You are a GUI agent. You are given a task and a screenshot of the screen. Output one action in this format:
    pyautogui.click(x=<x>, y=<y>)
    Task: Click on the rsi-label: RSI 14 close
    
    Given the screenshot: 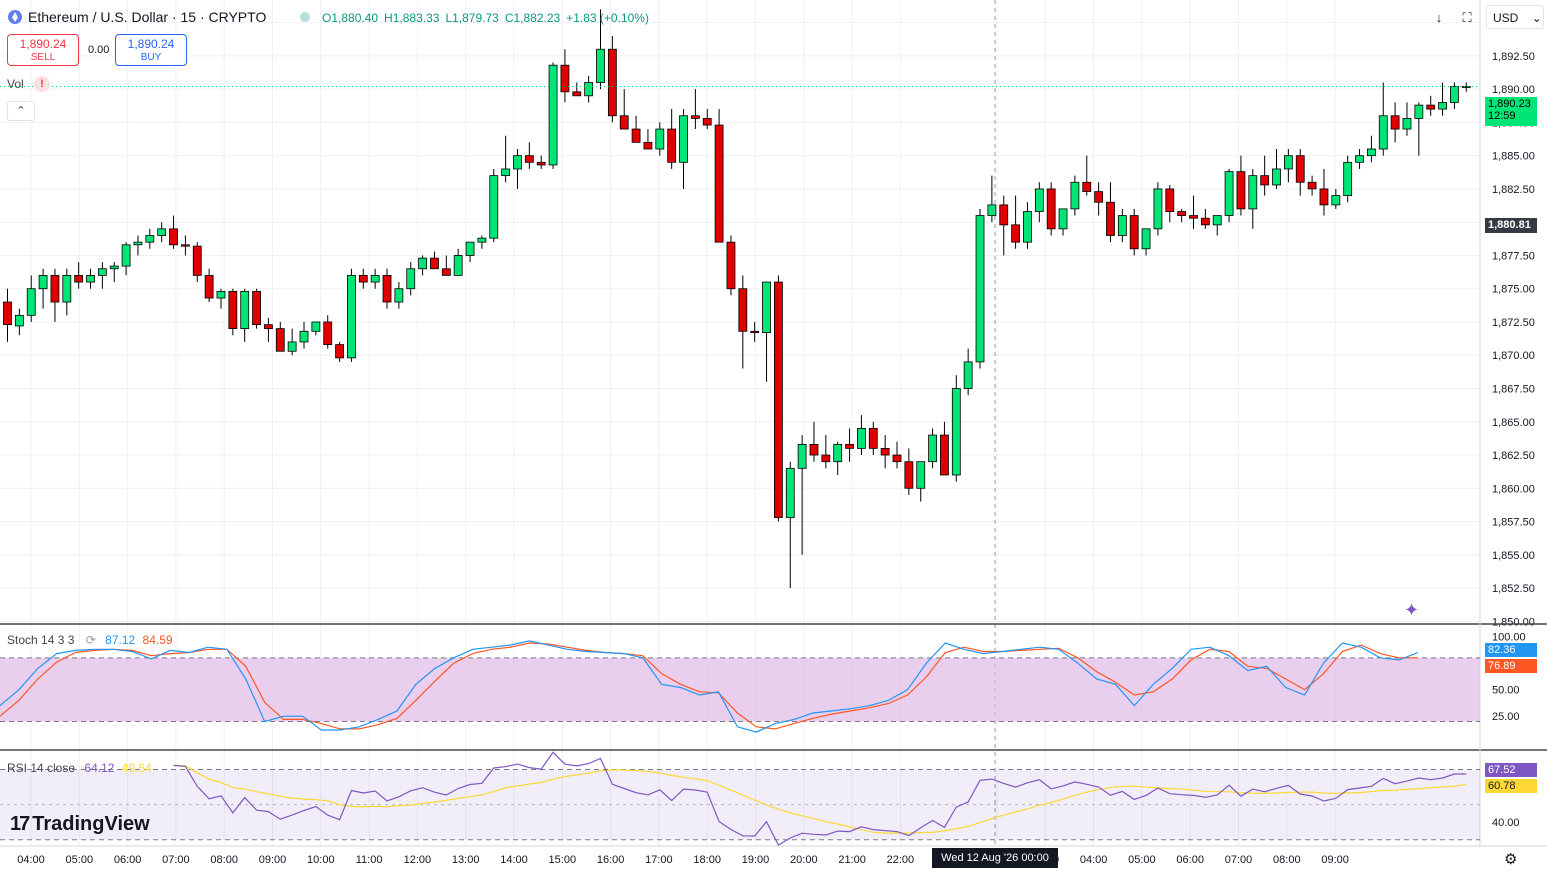 What is the action you would take?
    pyautogui.click(x=41, y=768)
    